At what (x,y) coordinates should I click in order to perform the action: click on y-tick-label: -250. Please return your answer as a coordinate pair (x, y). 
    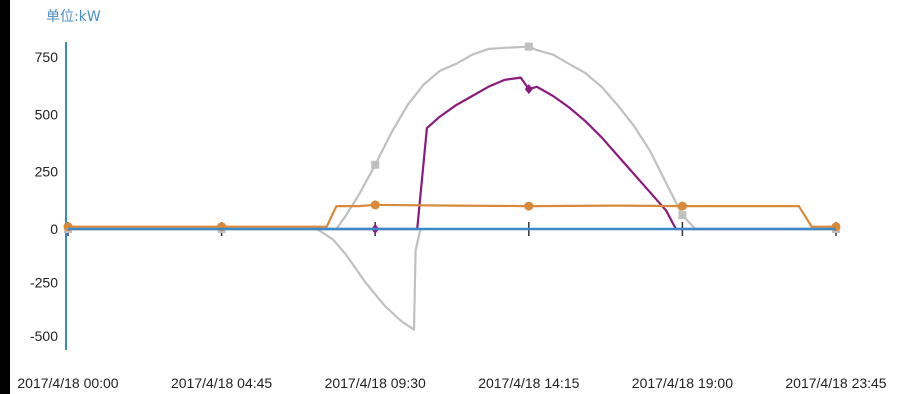
    Looking at the image, I should click on (44, 283).